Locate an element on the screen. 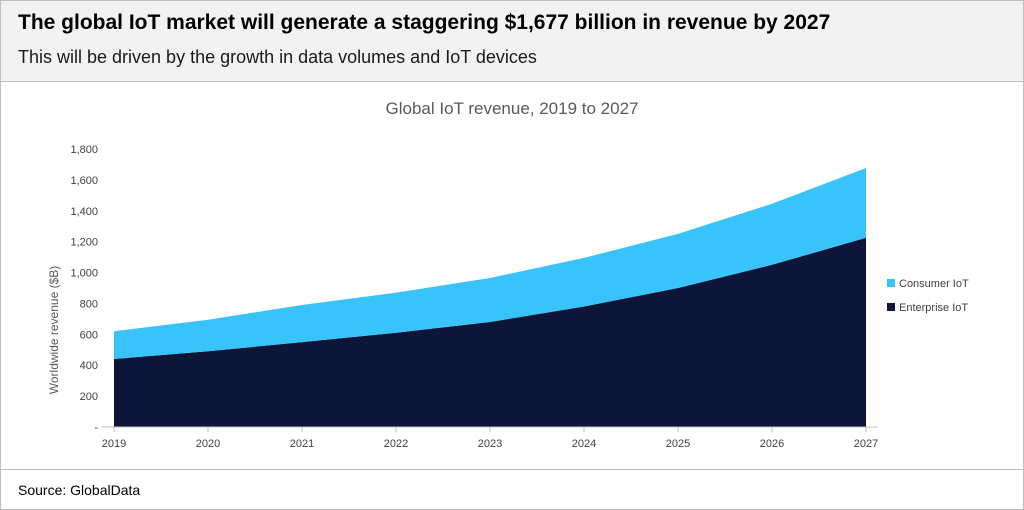 Image resolution: width=1024 pixels, height=510 pixels. x-tick-label: 2020 is located at coordinates (208, 444).